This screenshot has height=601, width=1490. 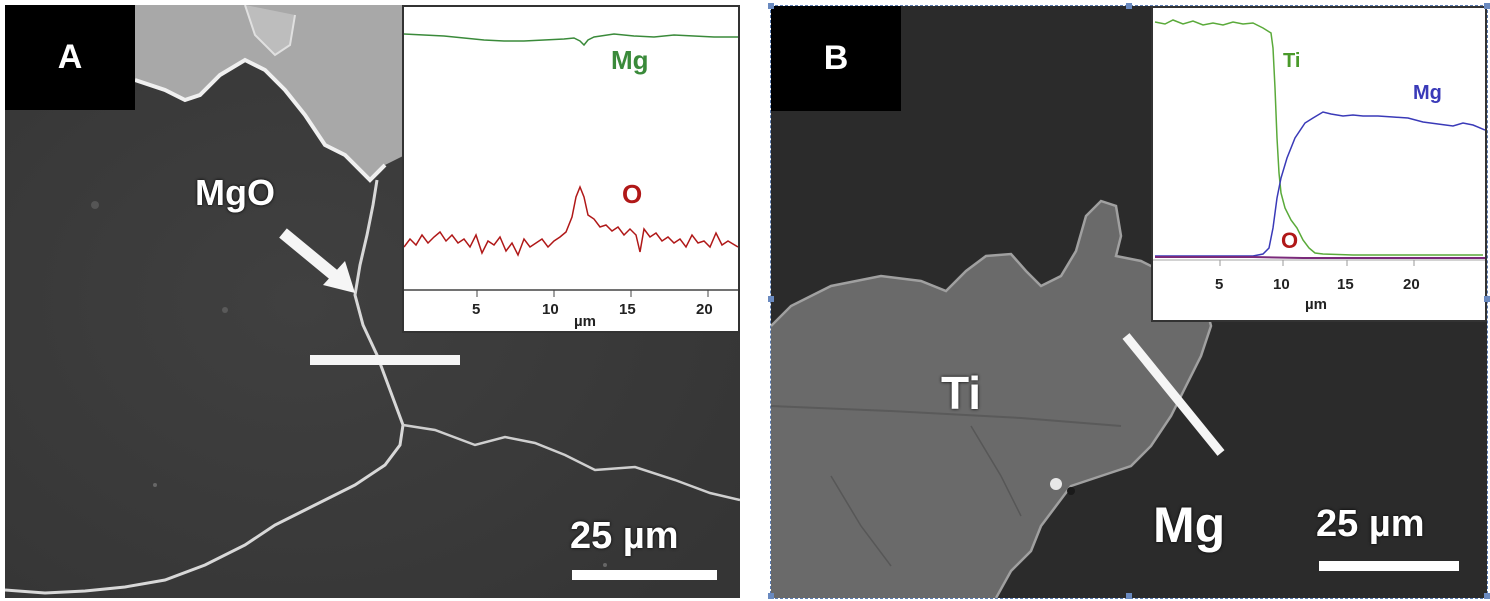 What do you see at coordinates (644, 575) in the screenshot?
I see `scale-bar-a` at bounding box center [644, 575].